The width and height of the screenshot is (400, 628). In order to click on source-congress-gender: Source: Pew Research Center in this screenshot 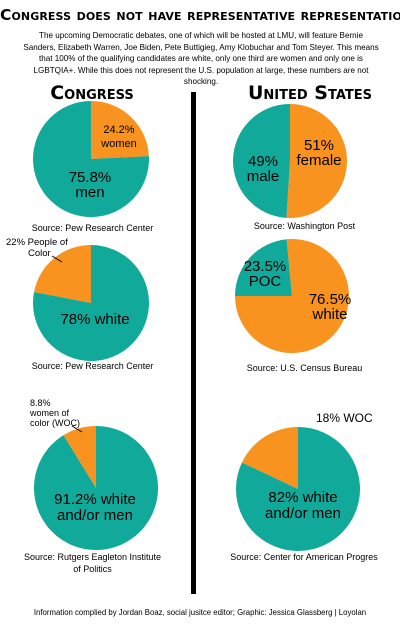, I will do `click(92, 228)`.